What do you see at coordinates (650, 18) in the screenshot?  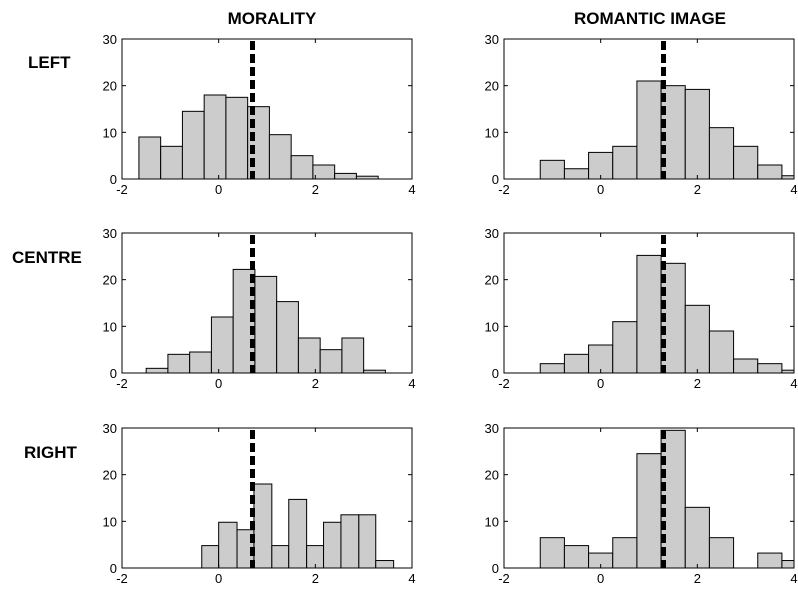 I see `column-title-romantic-image: ROMANTIC IMAGE` at bounding box center [650, 18].